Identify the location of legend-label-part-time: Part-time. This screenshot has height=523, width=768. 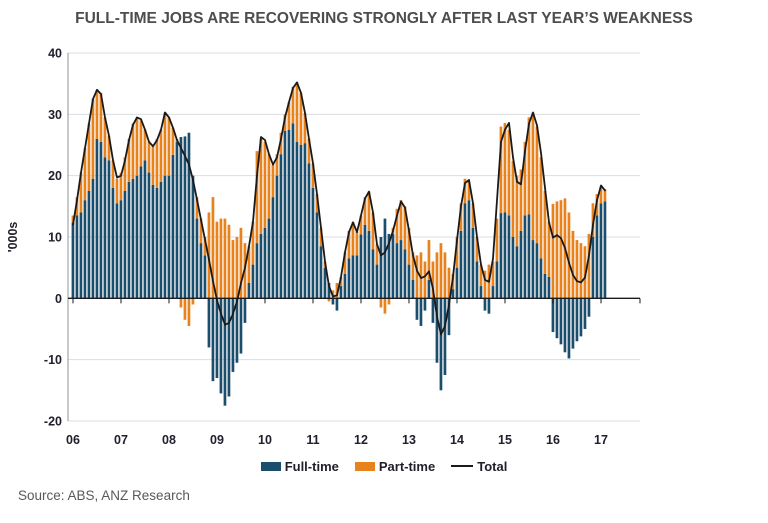
(407, 466).